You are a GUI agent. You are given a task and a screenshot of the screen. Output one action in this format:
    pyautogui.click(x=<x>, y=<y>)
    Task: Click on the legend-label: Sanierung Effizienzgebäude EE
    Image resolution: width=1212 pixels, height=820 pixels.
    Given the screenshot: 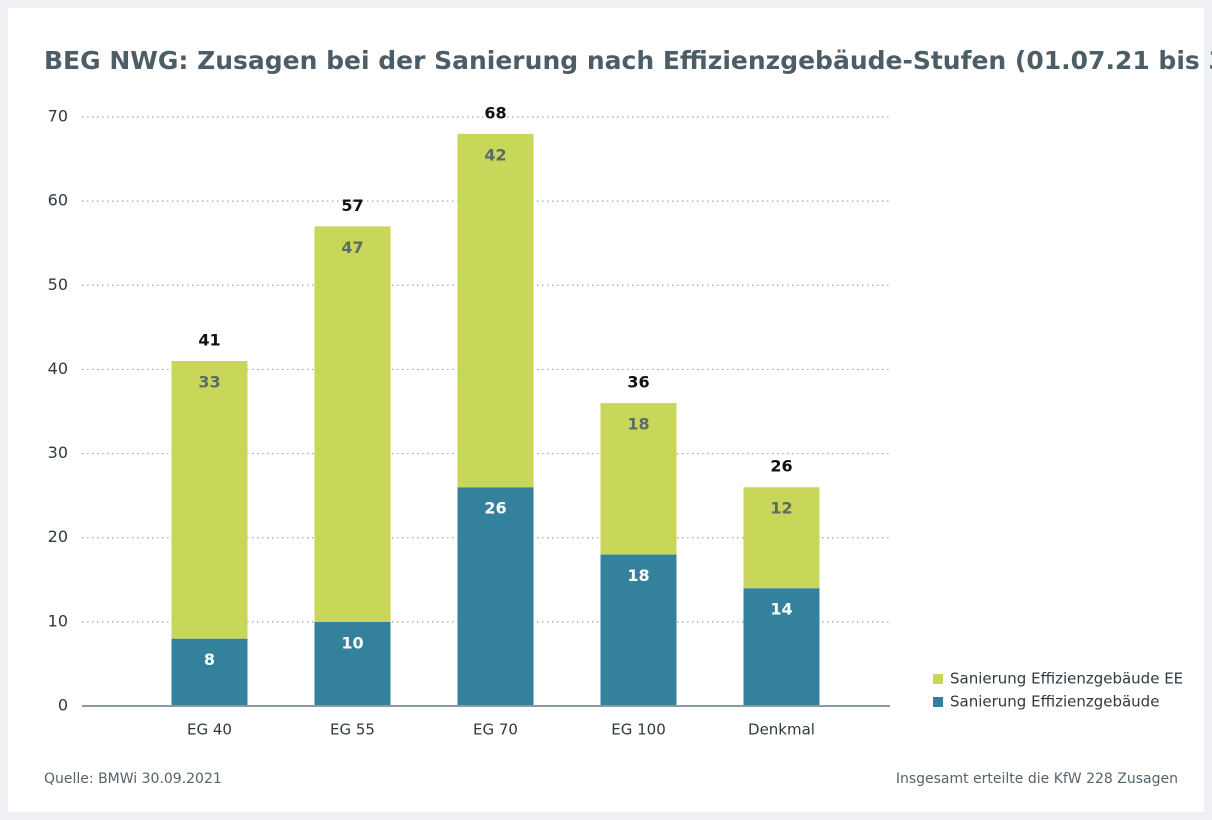 What is the action you would take?
    pyautogui.click(x=1066, y=679)
    